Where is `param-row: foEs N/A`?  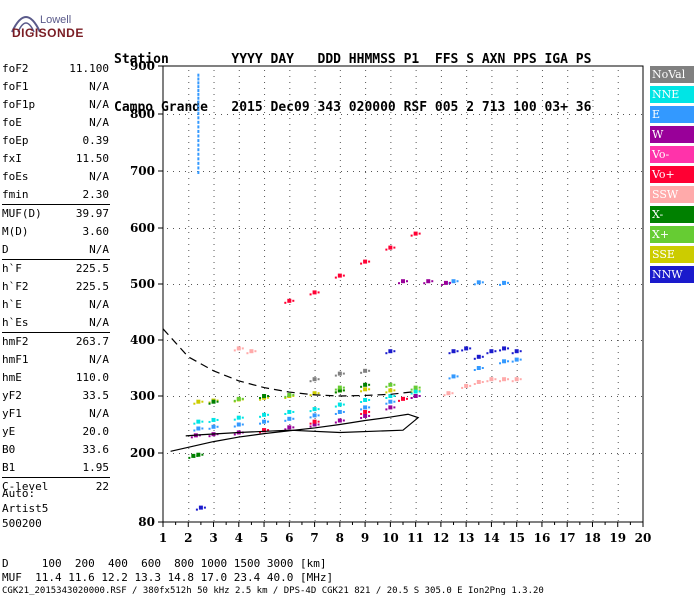
param-row: foEs N/A is located at coordinates (57, 177).